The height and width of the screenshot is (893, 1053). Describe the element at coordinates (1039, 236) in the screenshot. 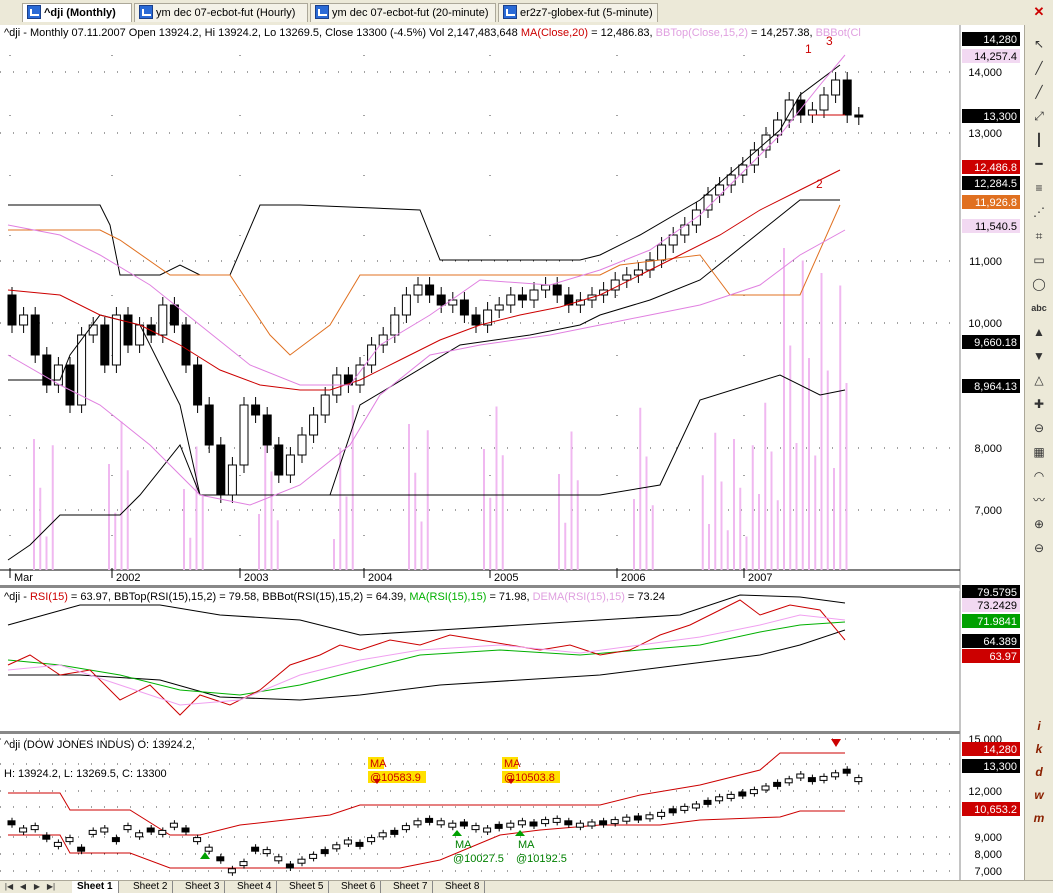

I see `gann-icon: ⌗` at that location.